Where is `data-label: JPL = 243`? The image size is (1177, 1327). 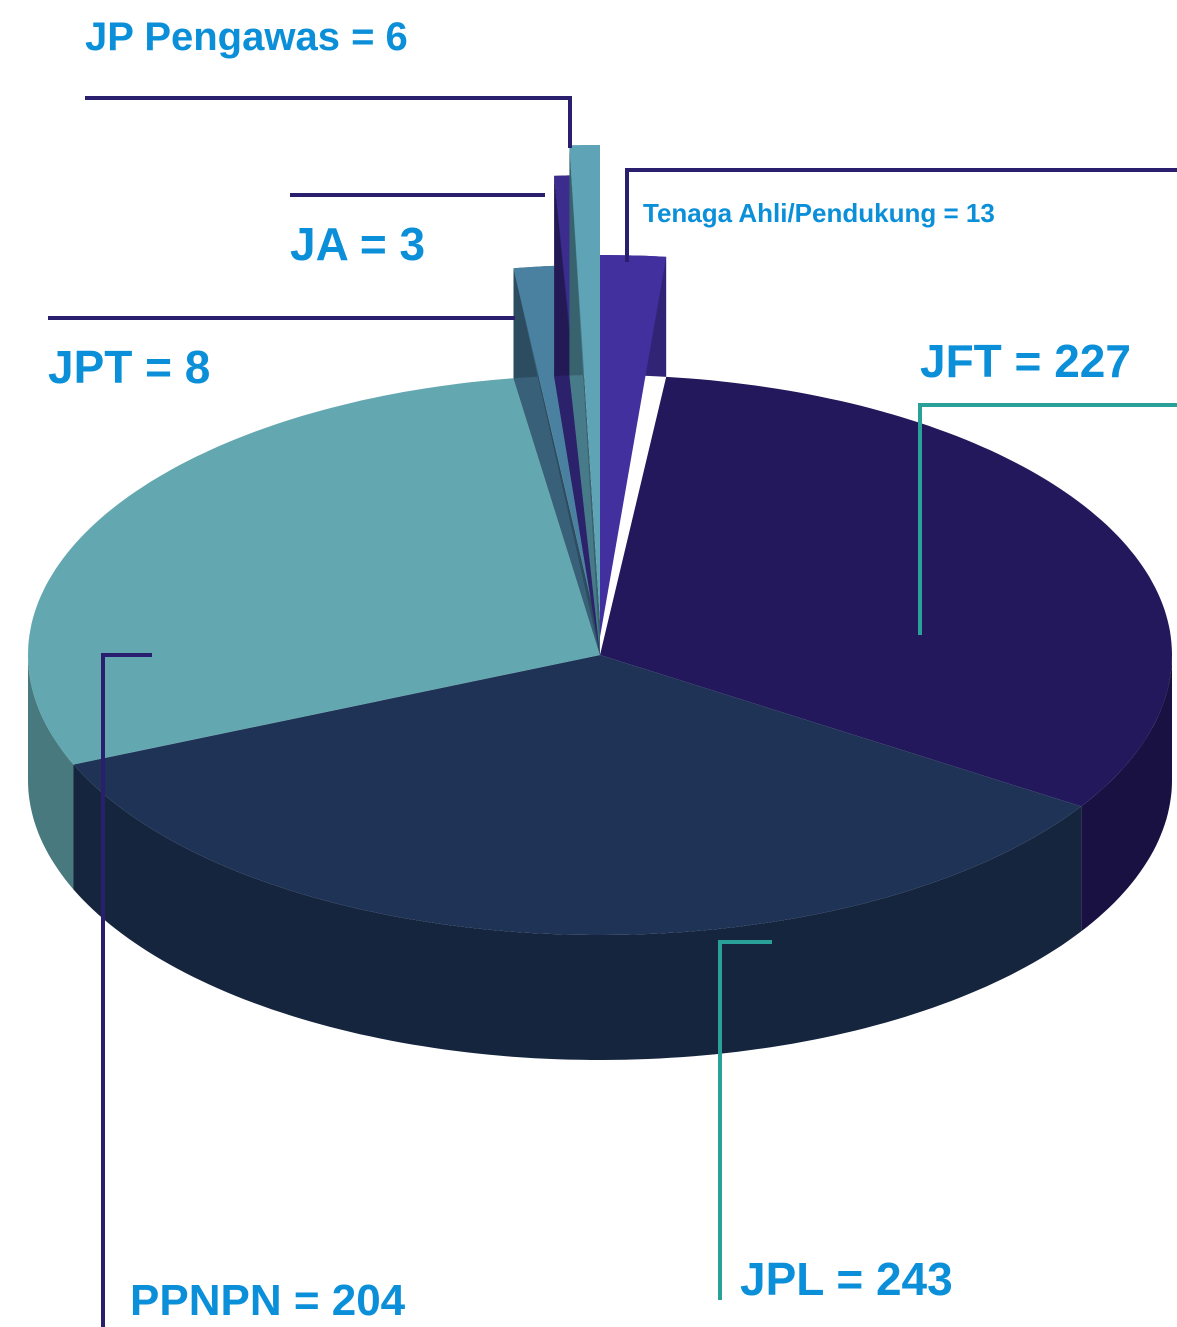 data-label: JPL = 243 is located at coordinates (846, 1279).